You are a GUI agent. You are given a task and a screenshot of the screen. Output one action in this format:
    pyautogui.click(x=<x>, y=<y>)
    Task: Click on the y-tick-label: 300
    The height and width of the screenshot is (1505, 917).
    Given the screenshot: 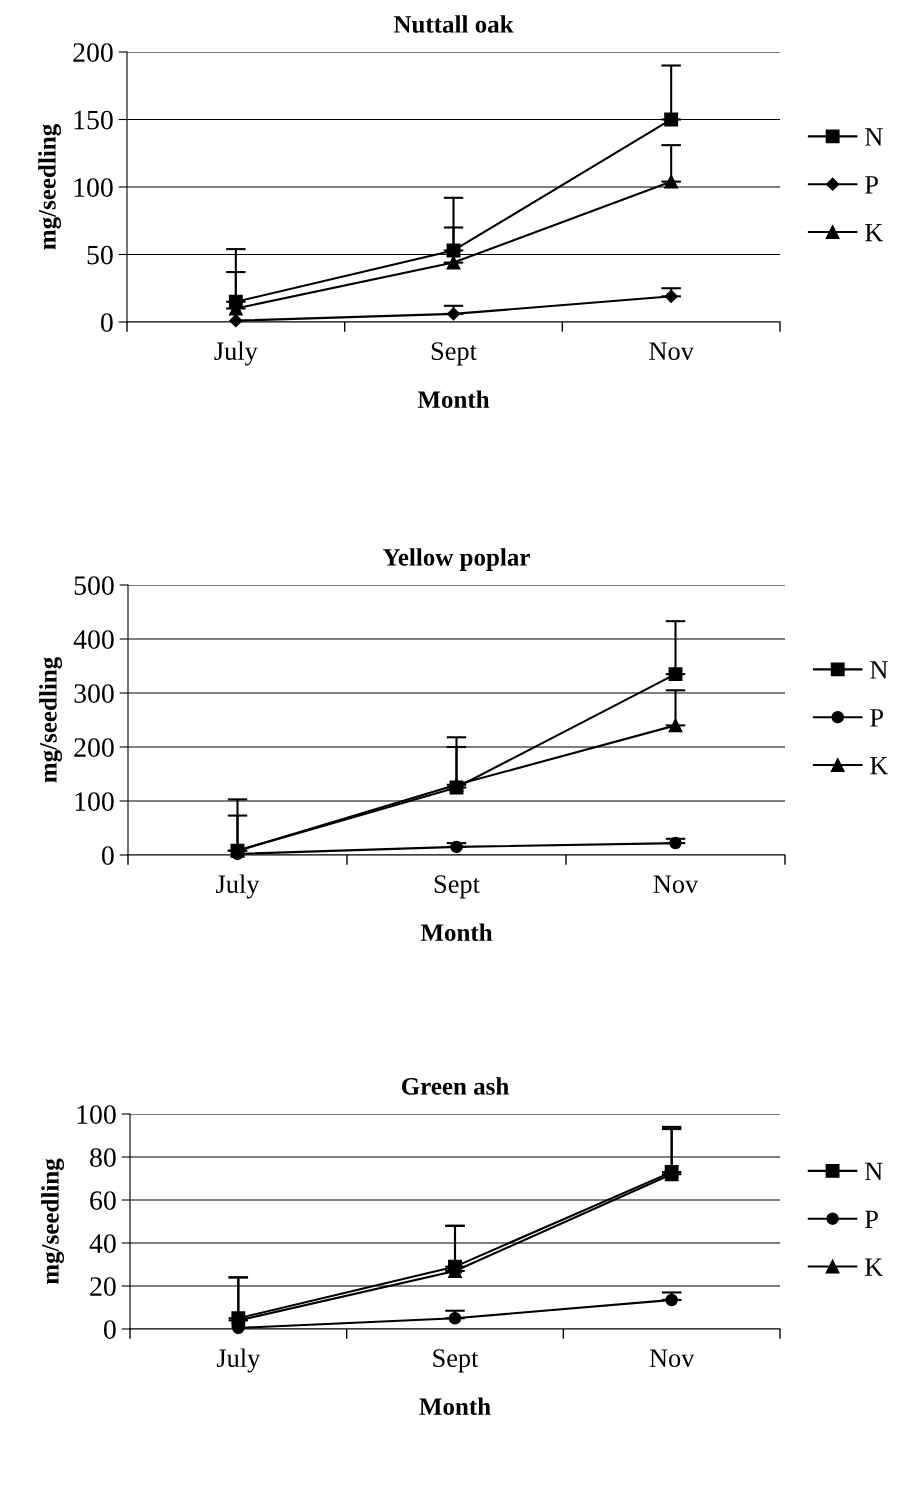 What is the action you would take?
    pyautogui.click(x=94, y=693)
    